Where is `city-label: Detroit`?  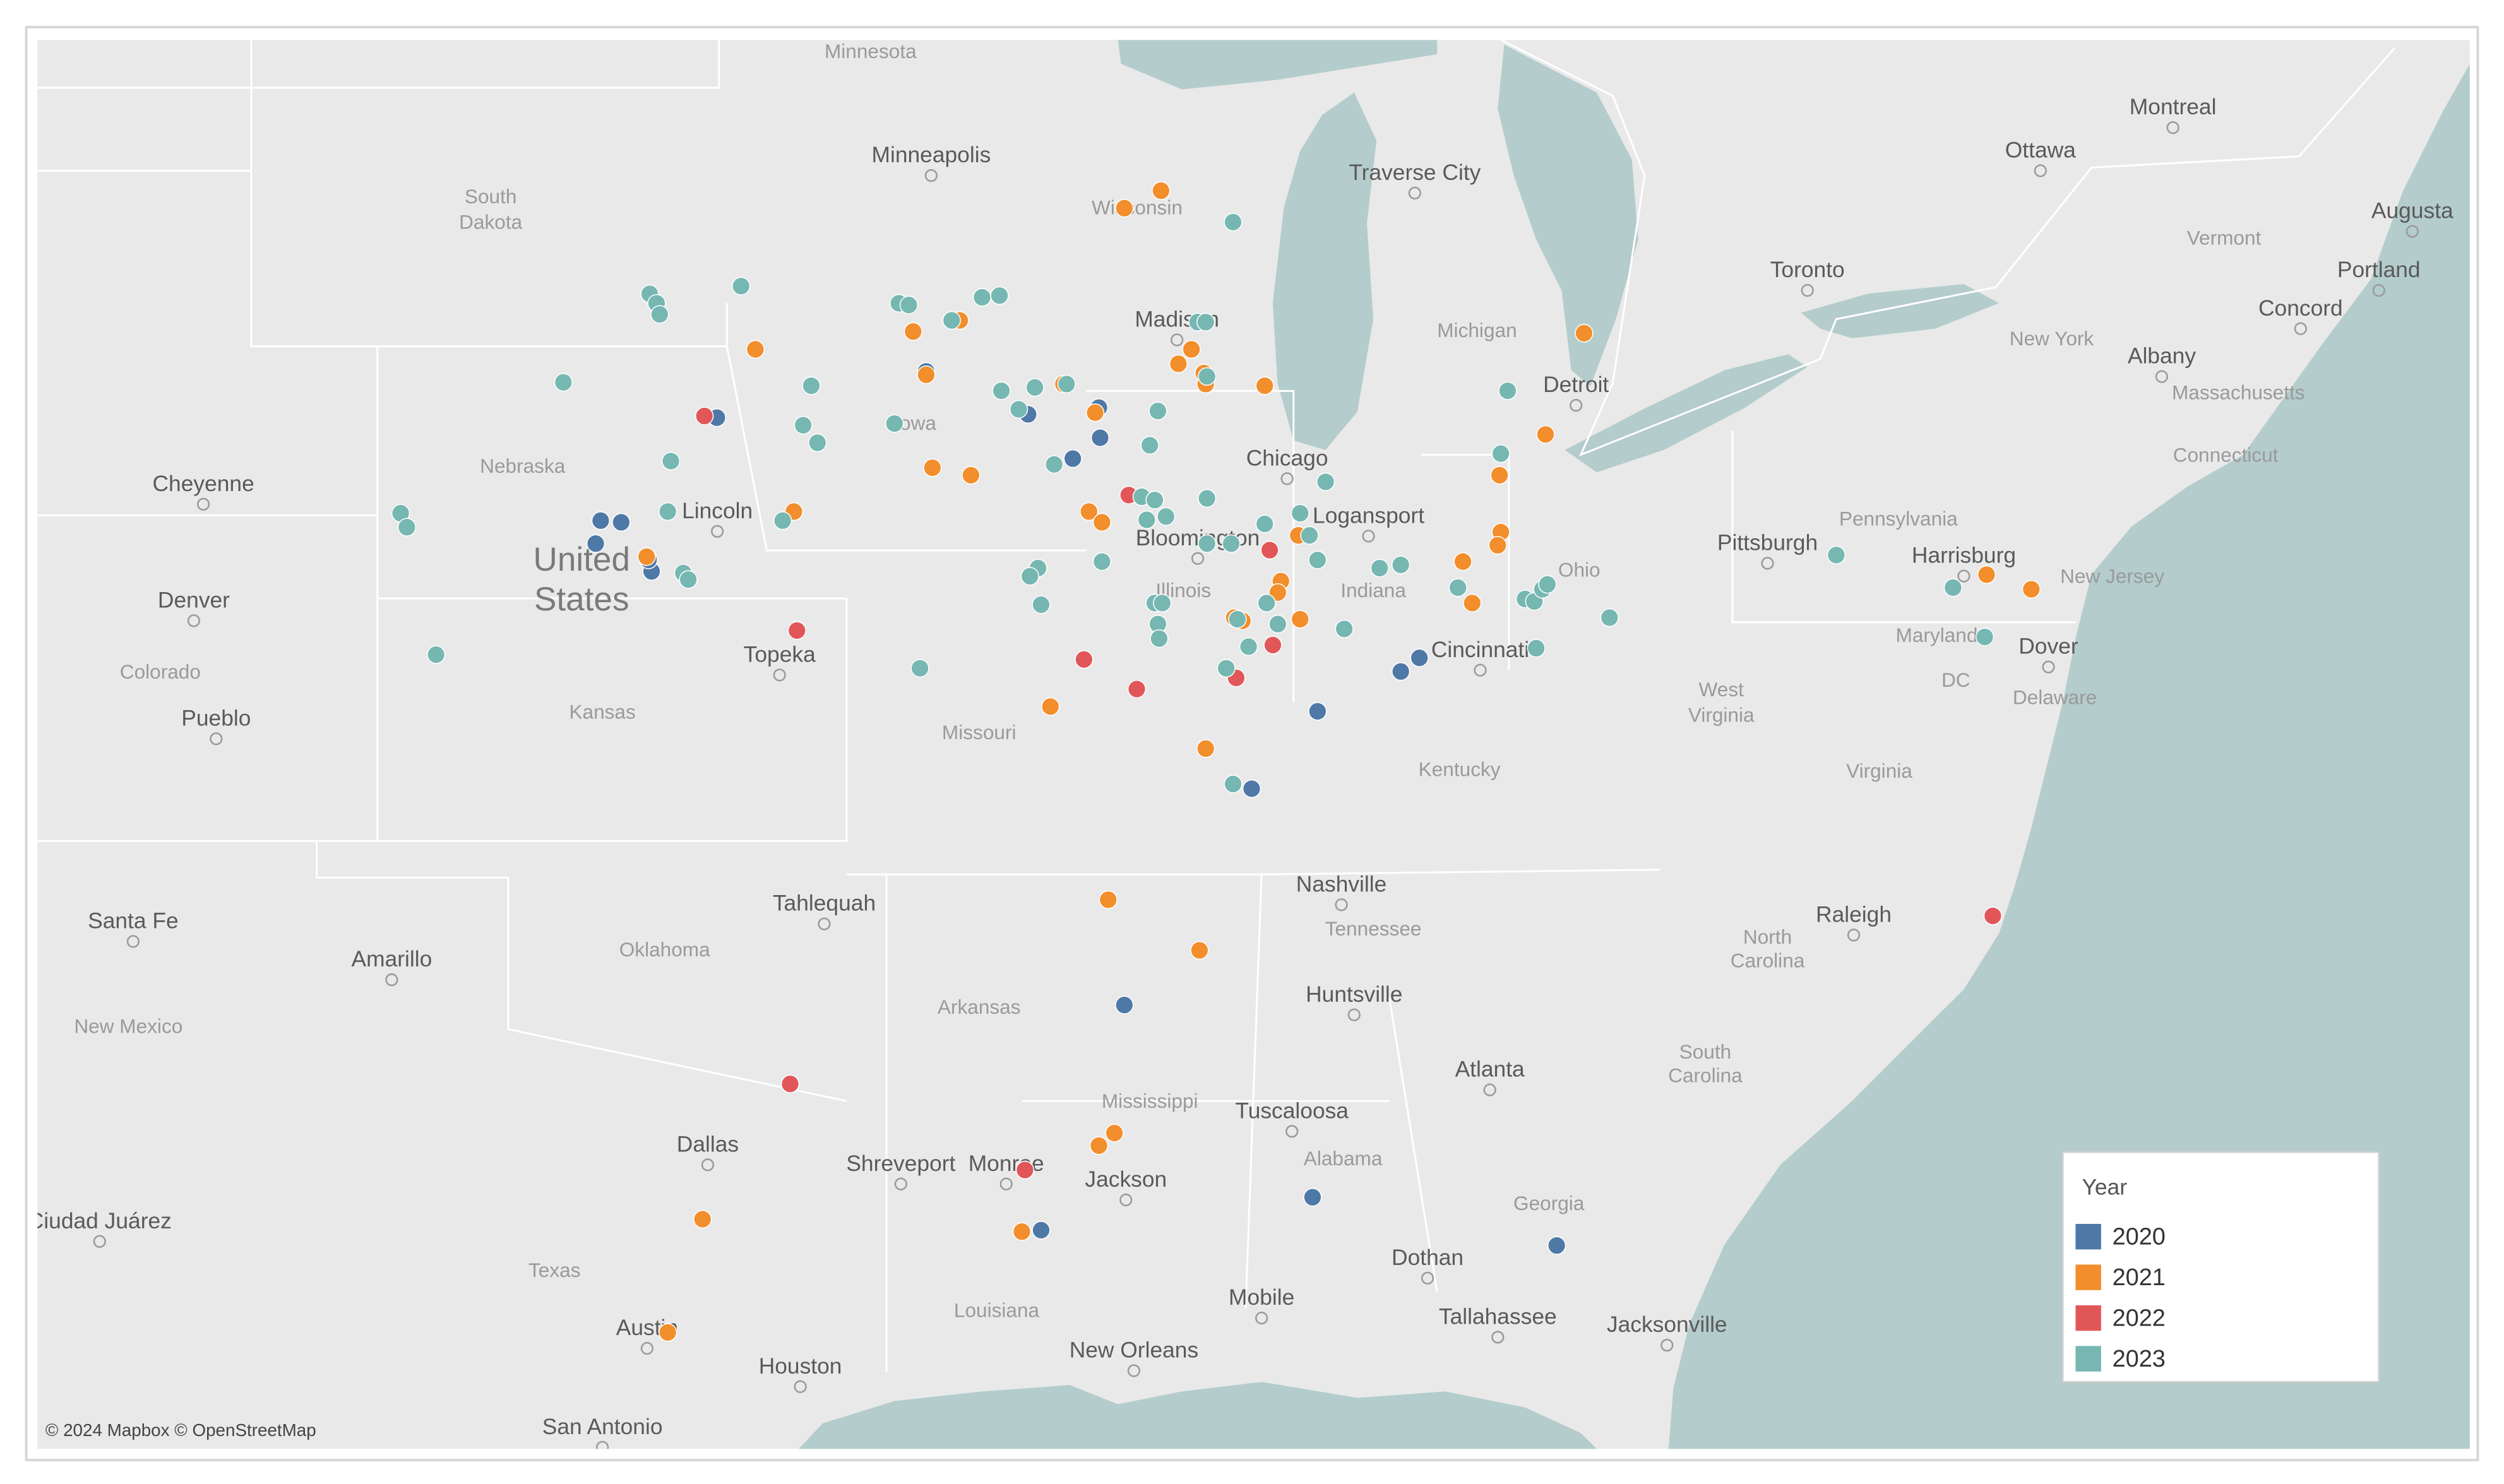 city-label: Detroit is located at coordinates (1576, 384).